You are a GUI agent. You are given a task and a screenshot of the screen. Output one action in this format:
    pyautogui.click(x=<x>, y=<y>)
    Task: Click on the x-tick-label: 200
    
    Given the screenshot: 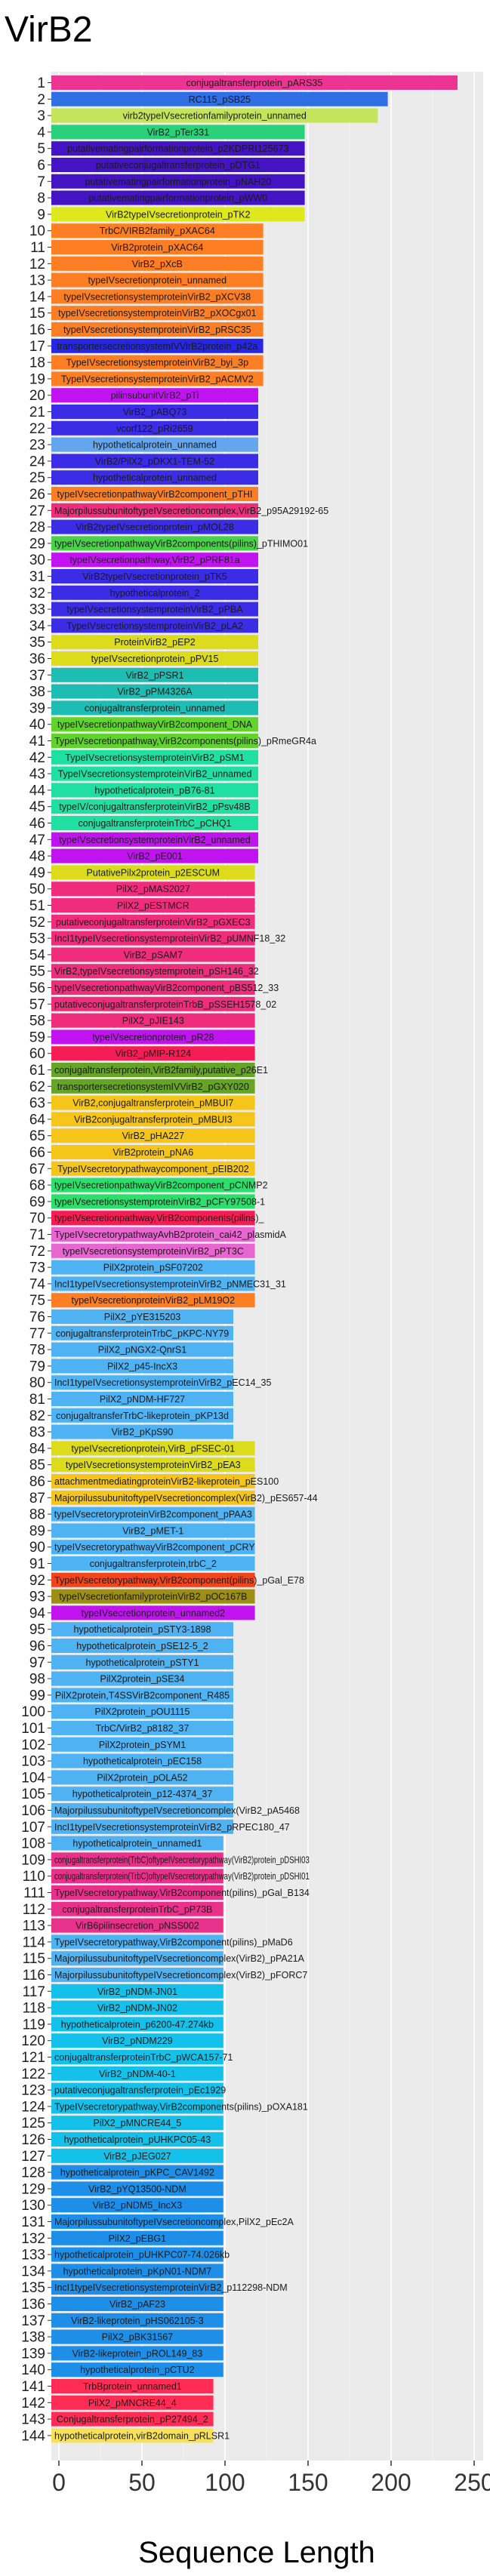 What is the action you would take?
    pyautogui.click(x=391, y=2482)
    